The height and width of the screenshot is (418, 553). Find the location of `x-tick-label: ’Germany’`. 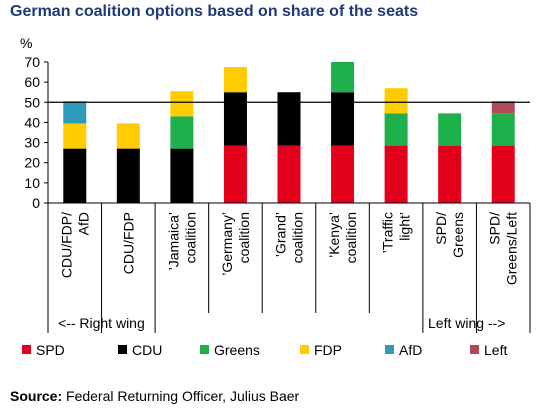

x-tick-label: ’Germany’ is located at coordinates (227, 244).